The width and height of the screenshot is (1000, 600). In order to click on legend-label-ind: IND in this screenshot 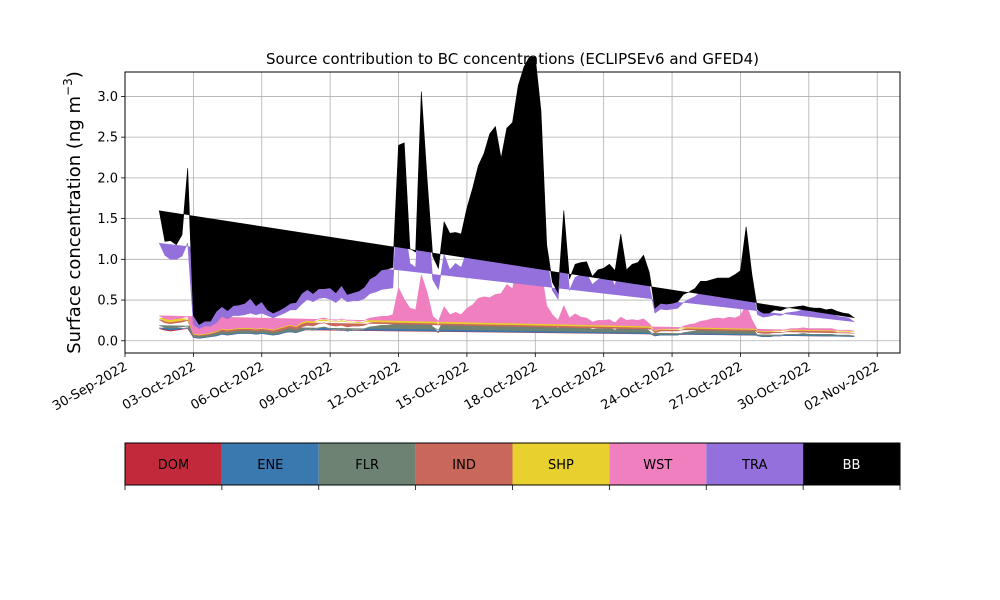, I will do `click(464, 465)`.